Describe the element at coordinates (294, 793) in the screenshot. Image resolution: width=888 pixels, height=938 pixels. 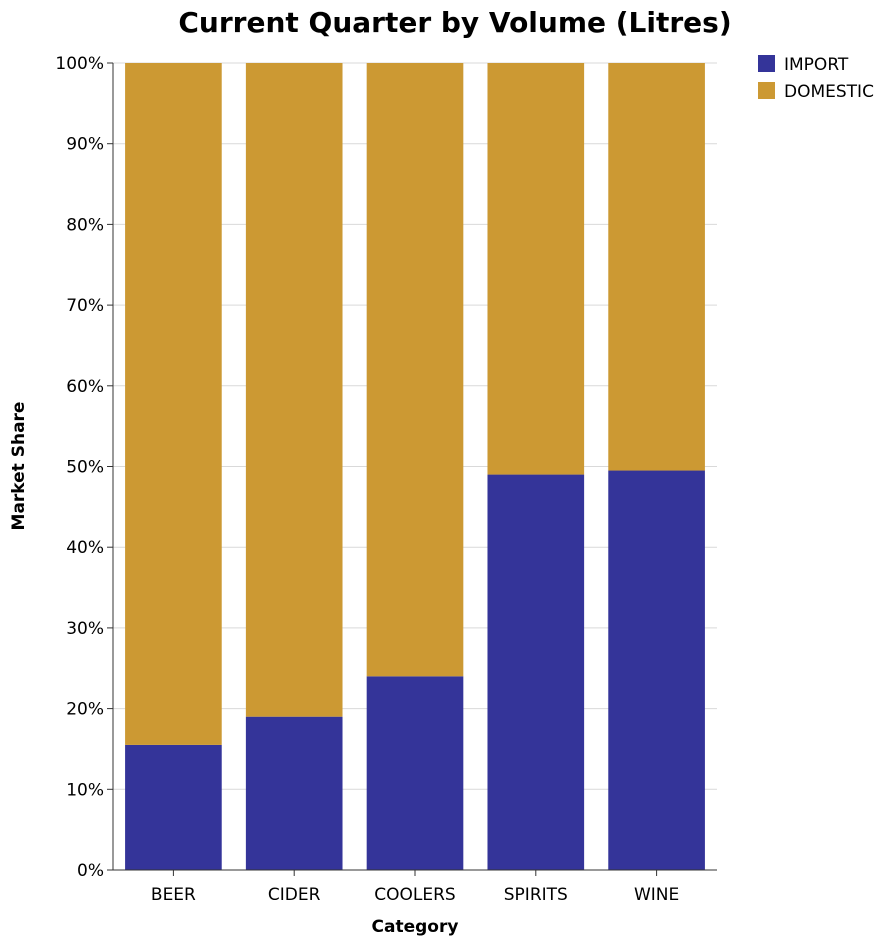
I see `bar-import-cider` at that location.